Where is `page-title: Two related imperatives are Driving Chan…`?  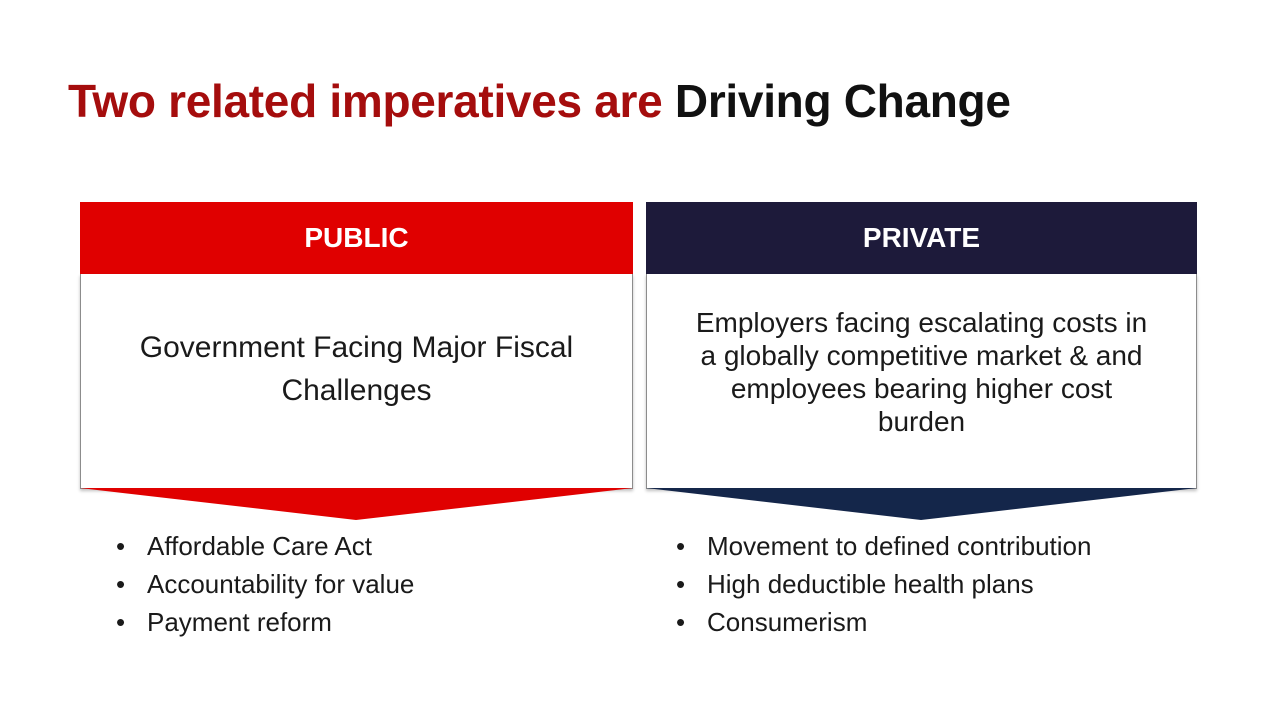 page-title: Two related imperatives are Driving Chan… is located at coordinates (539, 101).